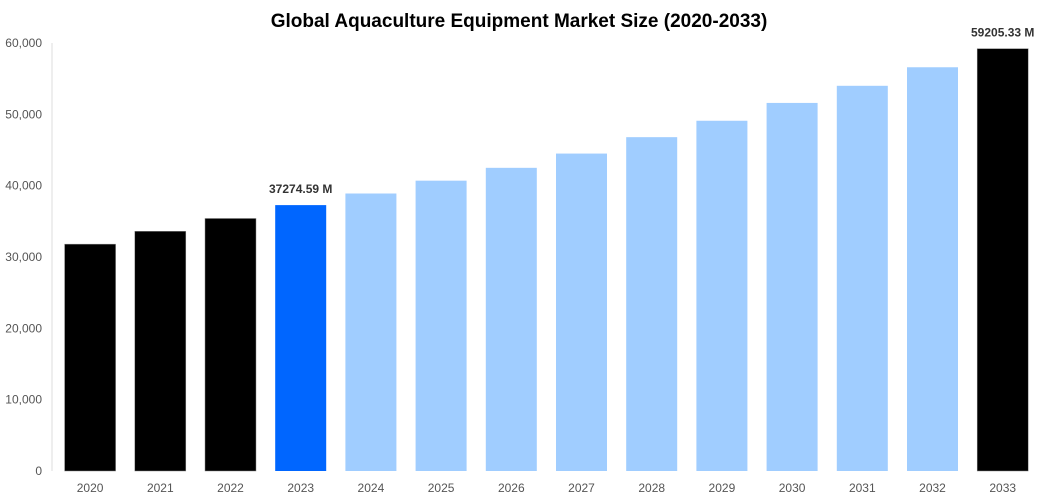  Describe the element at coordinates (862, 278) in the screenshot. I see `bar-2031` at that location.